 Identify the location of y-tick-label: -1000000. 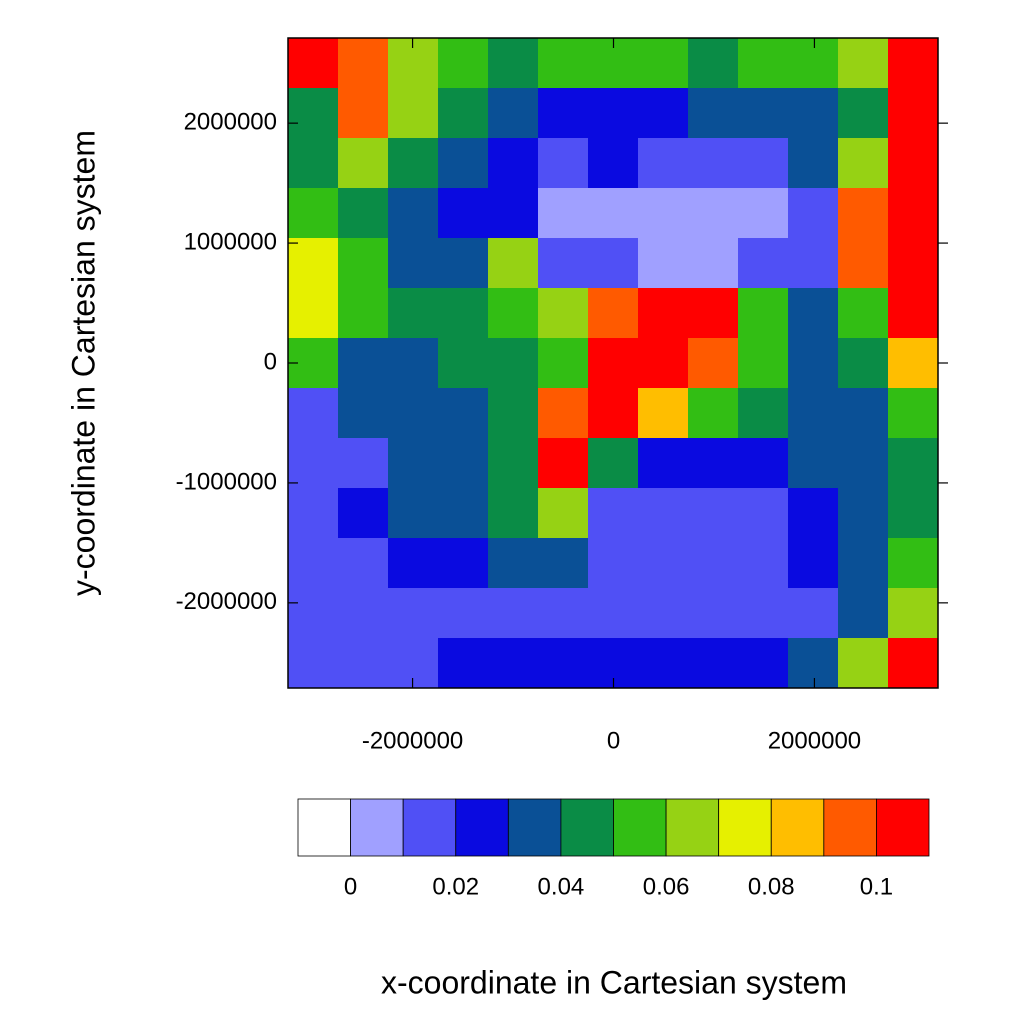
(226, 481).